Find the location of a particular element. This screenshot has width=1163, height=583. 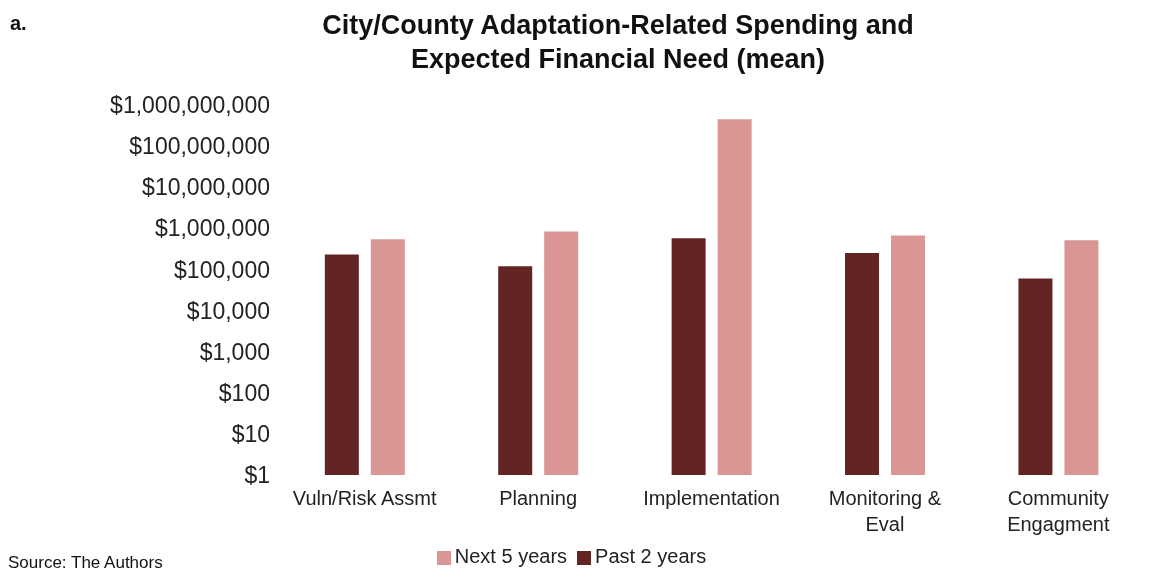

chart-title: City/County Adaptation-Related Spending and Expected Financial Need (mean) is located at coordinates (618, 42).